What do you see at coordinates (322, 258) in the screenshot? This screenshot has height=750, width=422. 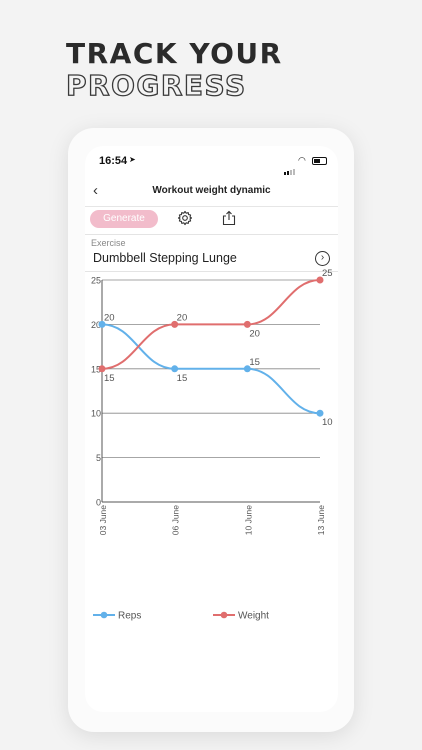 I see `exercise-select-button: ›` at bounding box center [322, 258].